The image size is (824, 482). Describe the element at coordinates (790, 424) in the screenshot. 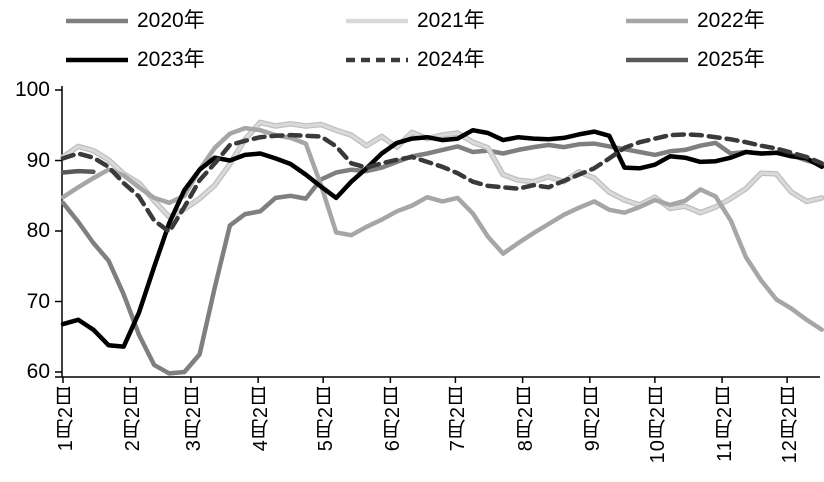

I see `x-tick-label: 12月2日` at that location.